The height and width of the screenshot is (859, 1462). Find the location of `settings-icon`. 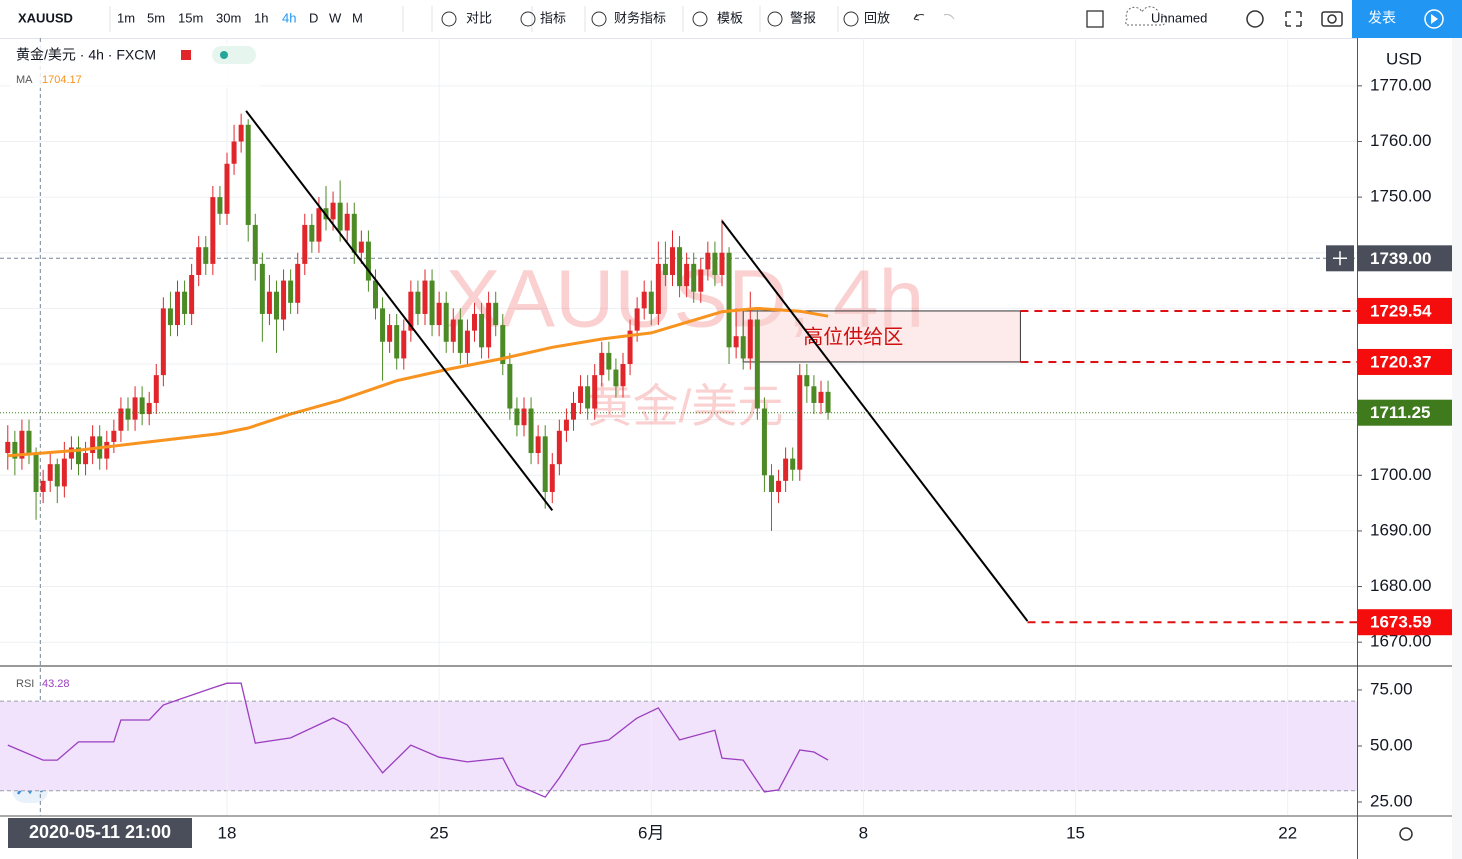

settings-icon is located at coordinates (1255, 19).